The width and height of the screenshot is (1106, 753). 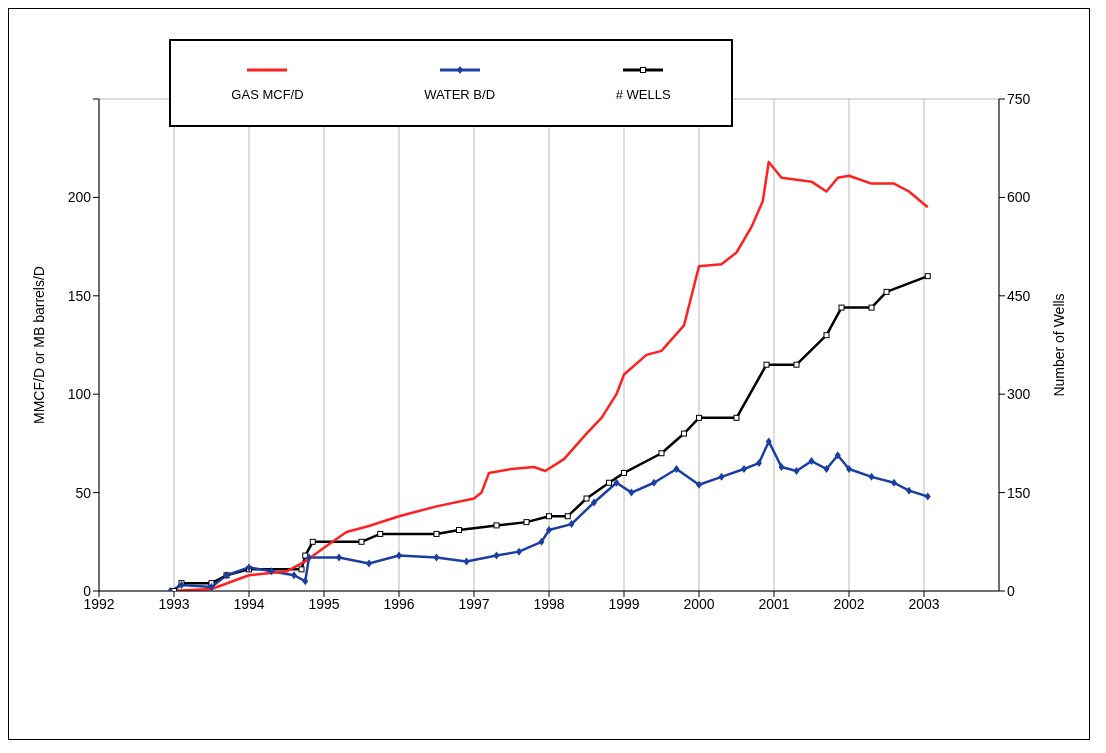 I want to click on x-tick-label: 1995, so click(x=324, y=603).